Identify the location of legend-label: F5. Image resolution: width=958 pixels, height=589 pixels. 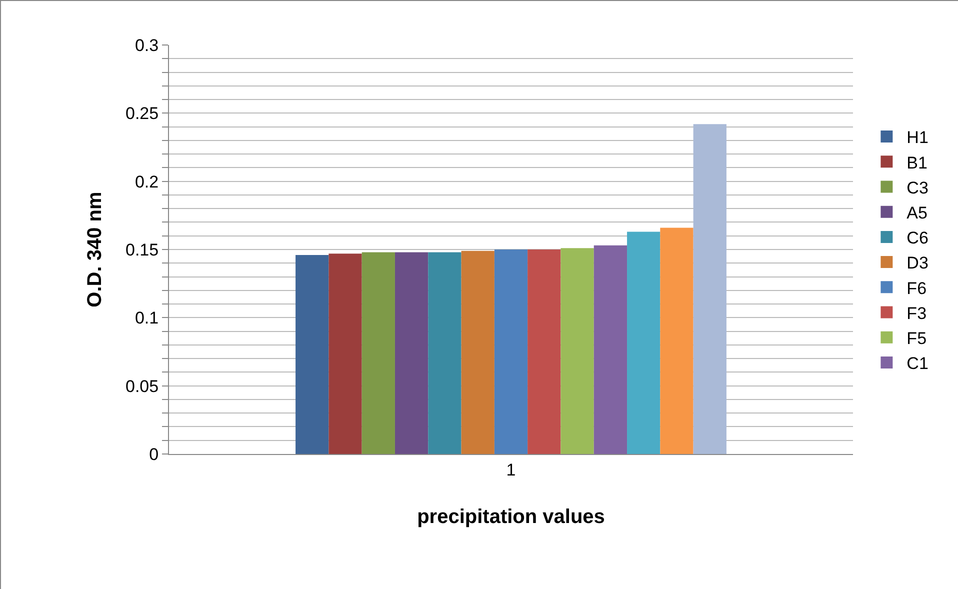
(916, 338).